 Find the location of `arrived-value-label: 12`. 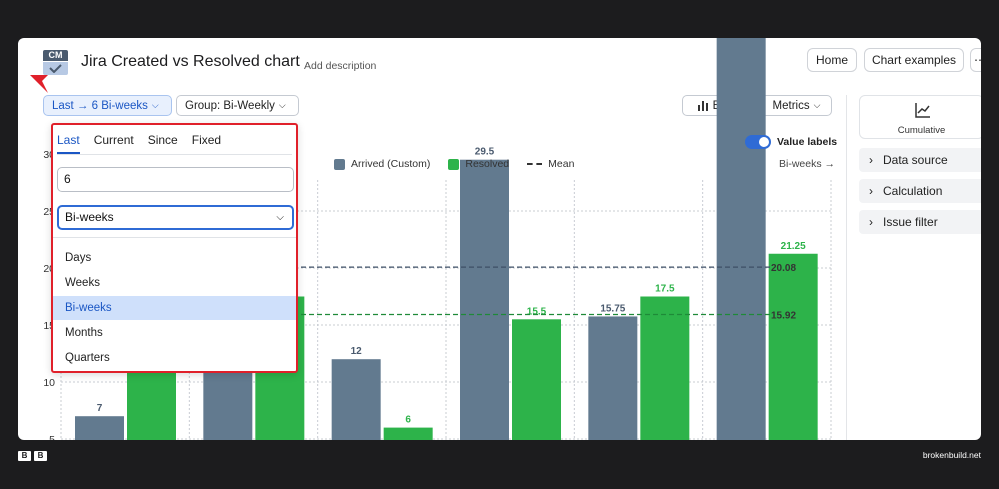

arrived-value-label: 12 is located at coordinates (357, 351).